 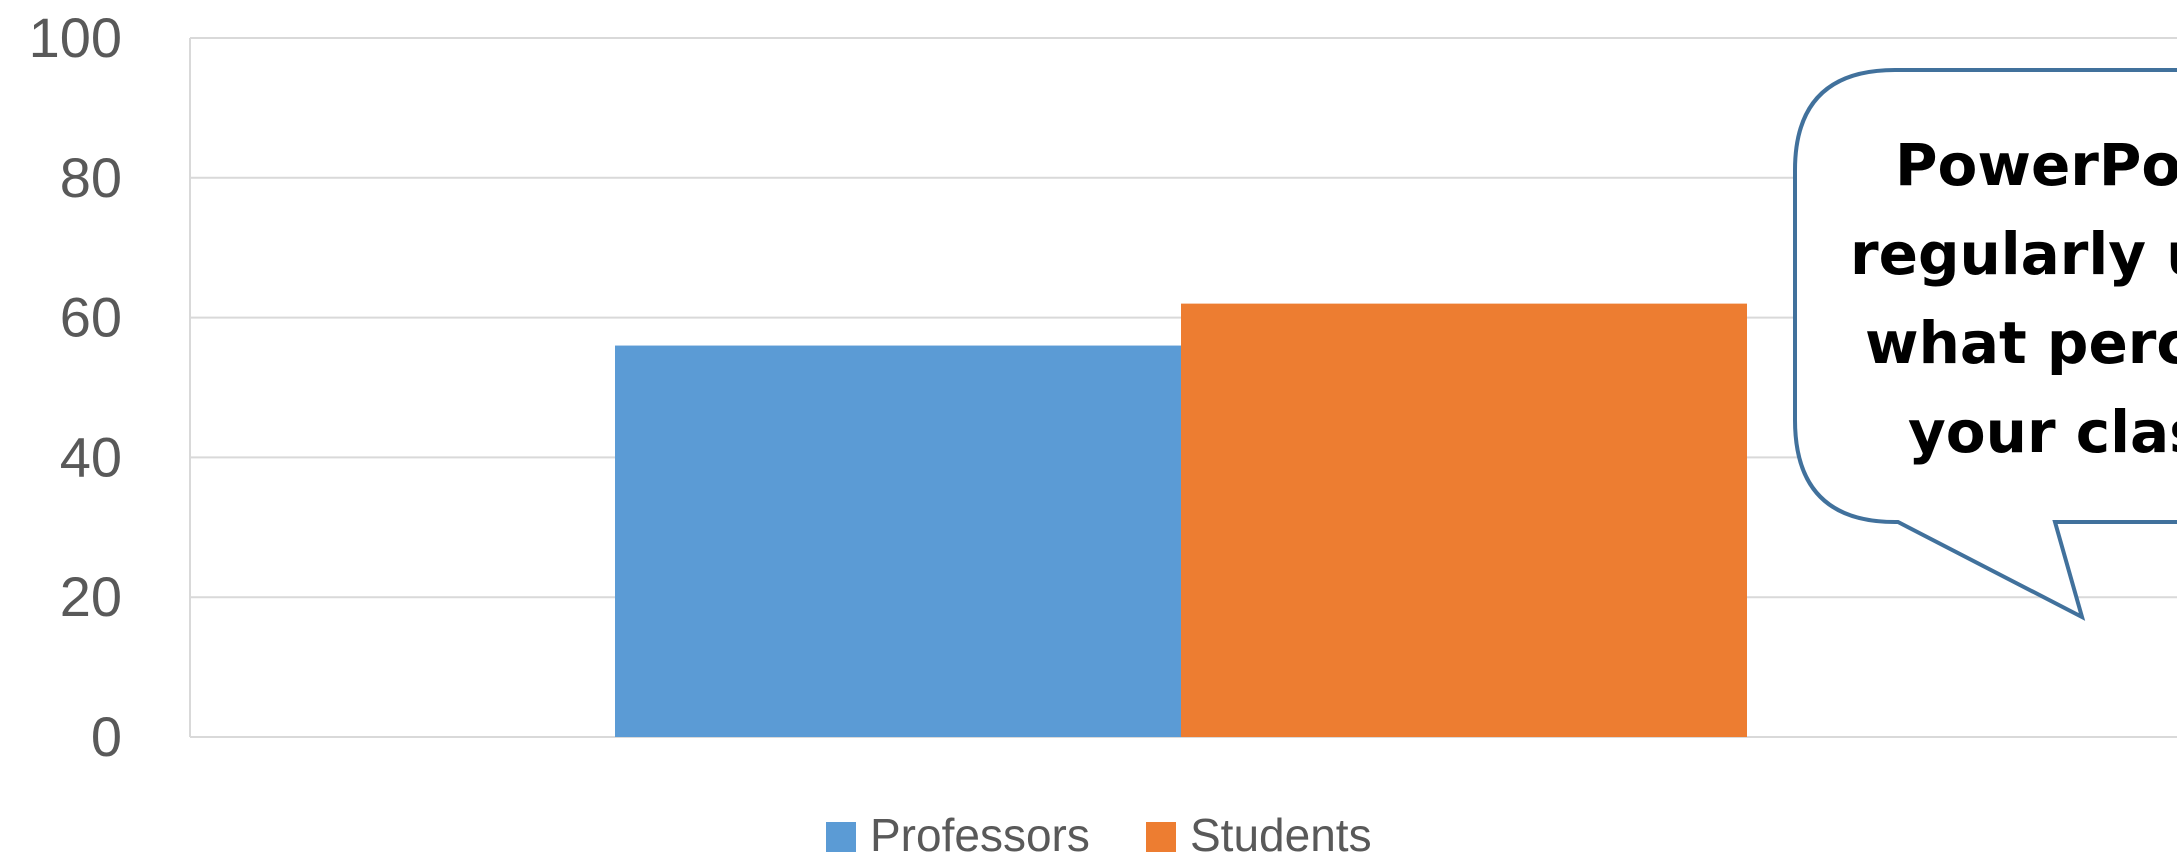 What do you see at coordinates (1099, 835) in the screenshot?
I see `legend: Professors Students` at bounding box center [1099, 835].